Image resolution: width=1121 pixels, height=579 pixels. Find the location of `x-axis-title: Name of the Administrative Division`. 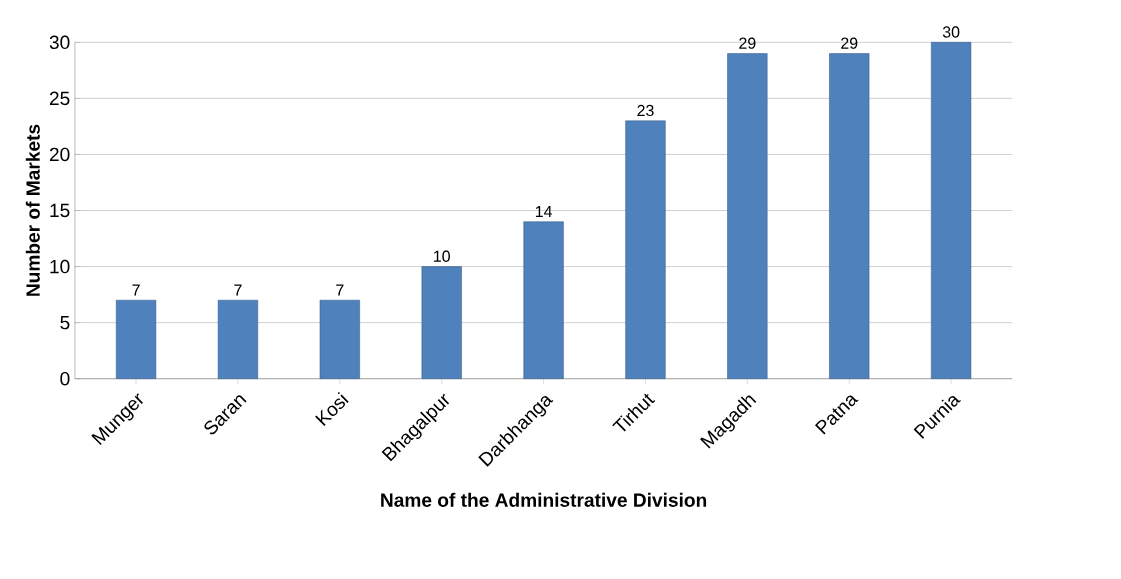

x-axis-title: Name of the Administrative Division is located at coordinates (544, 499).